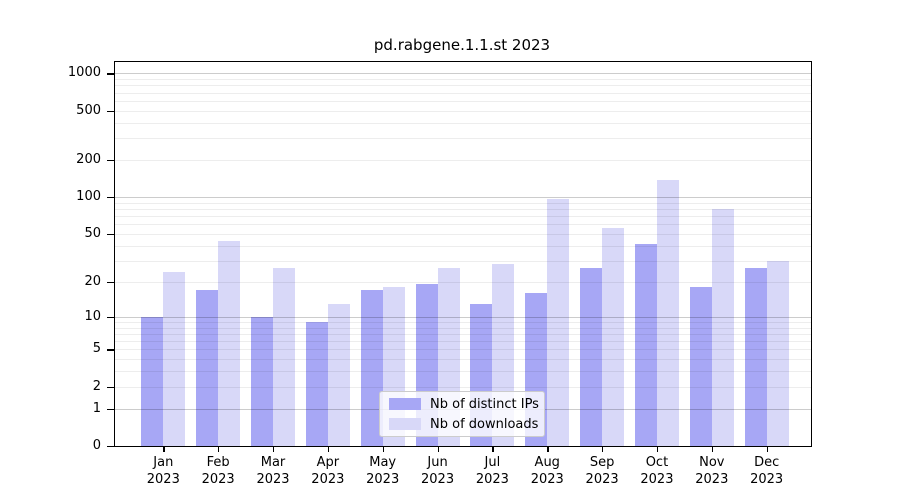 The height and width of the screenshot is (500, 900). I want to click on x-tick-label-dec: Dec 2023, so click(767, 471).